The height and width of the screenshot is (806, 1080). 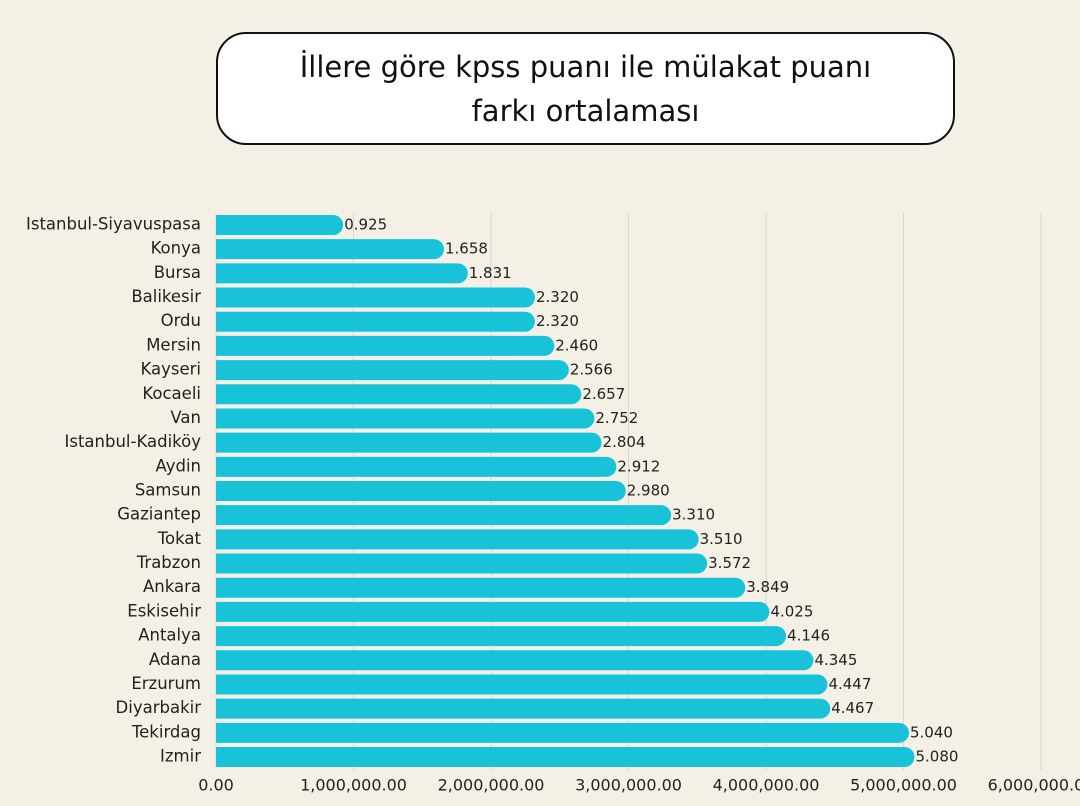 What do you see at coordinates (903, 785) in the screenshot?
I see `x-tick-label: 5,000,000.00` at bounding box center [903, 785].